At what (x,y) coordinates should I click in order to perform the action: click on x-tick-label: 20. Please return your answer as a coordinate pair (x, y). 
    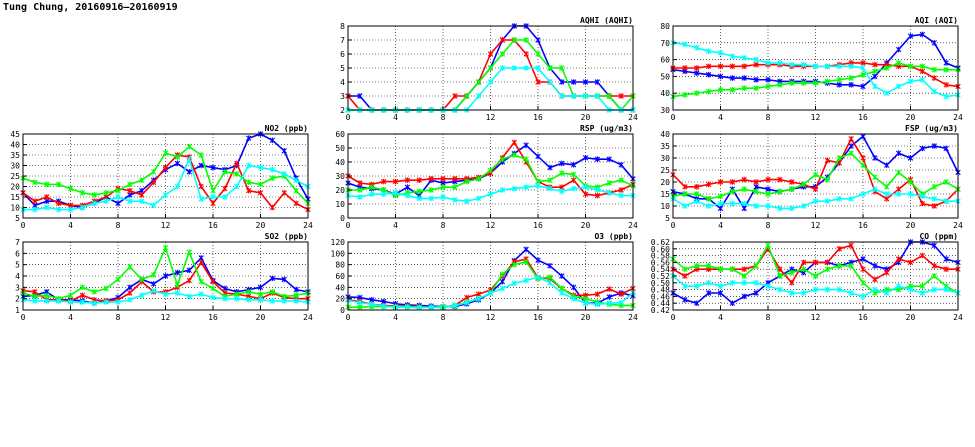
    Looking at the image, I should click on (261, 317).